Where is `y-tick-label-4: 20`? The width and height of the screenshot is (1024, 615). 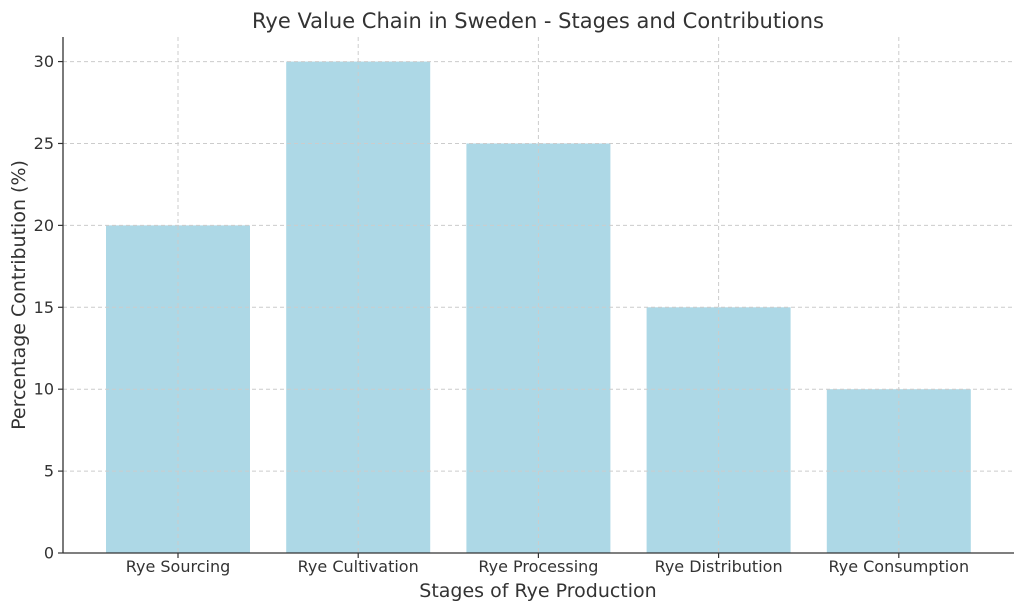 y-tick-label-4: 20 is located at coordinates (44, 225).